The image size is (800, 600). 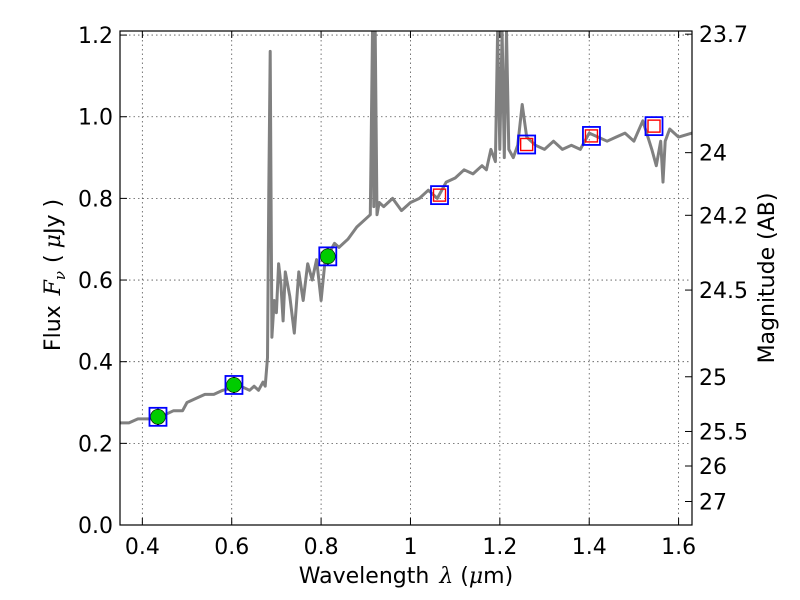 What do you see at coordinates (53, 217) in the screenshot?
I see `y-axis-label-unit: Jy )` at bounding box center [53, 217].